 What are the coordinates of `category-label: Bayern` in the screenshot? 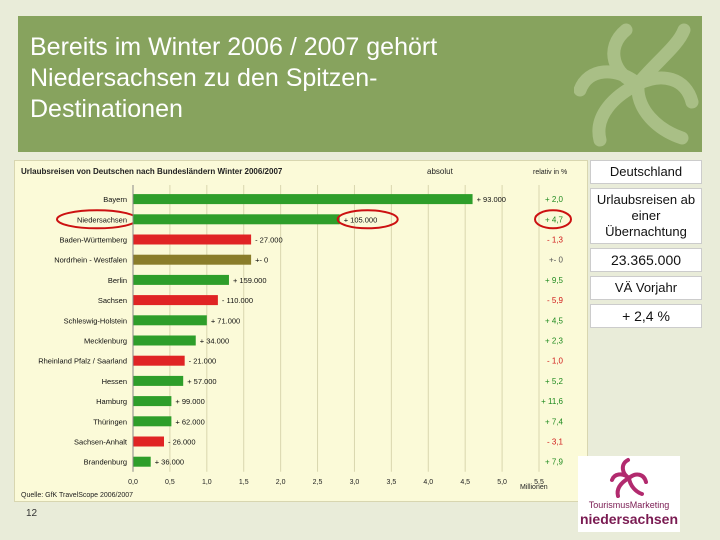 It's located at (115, 199).